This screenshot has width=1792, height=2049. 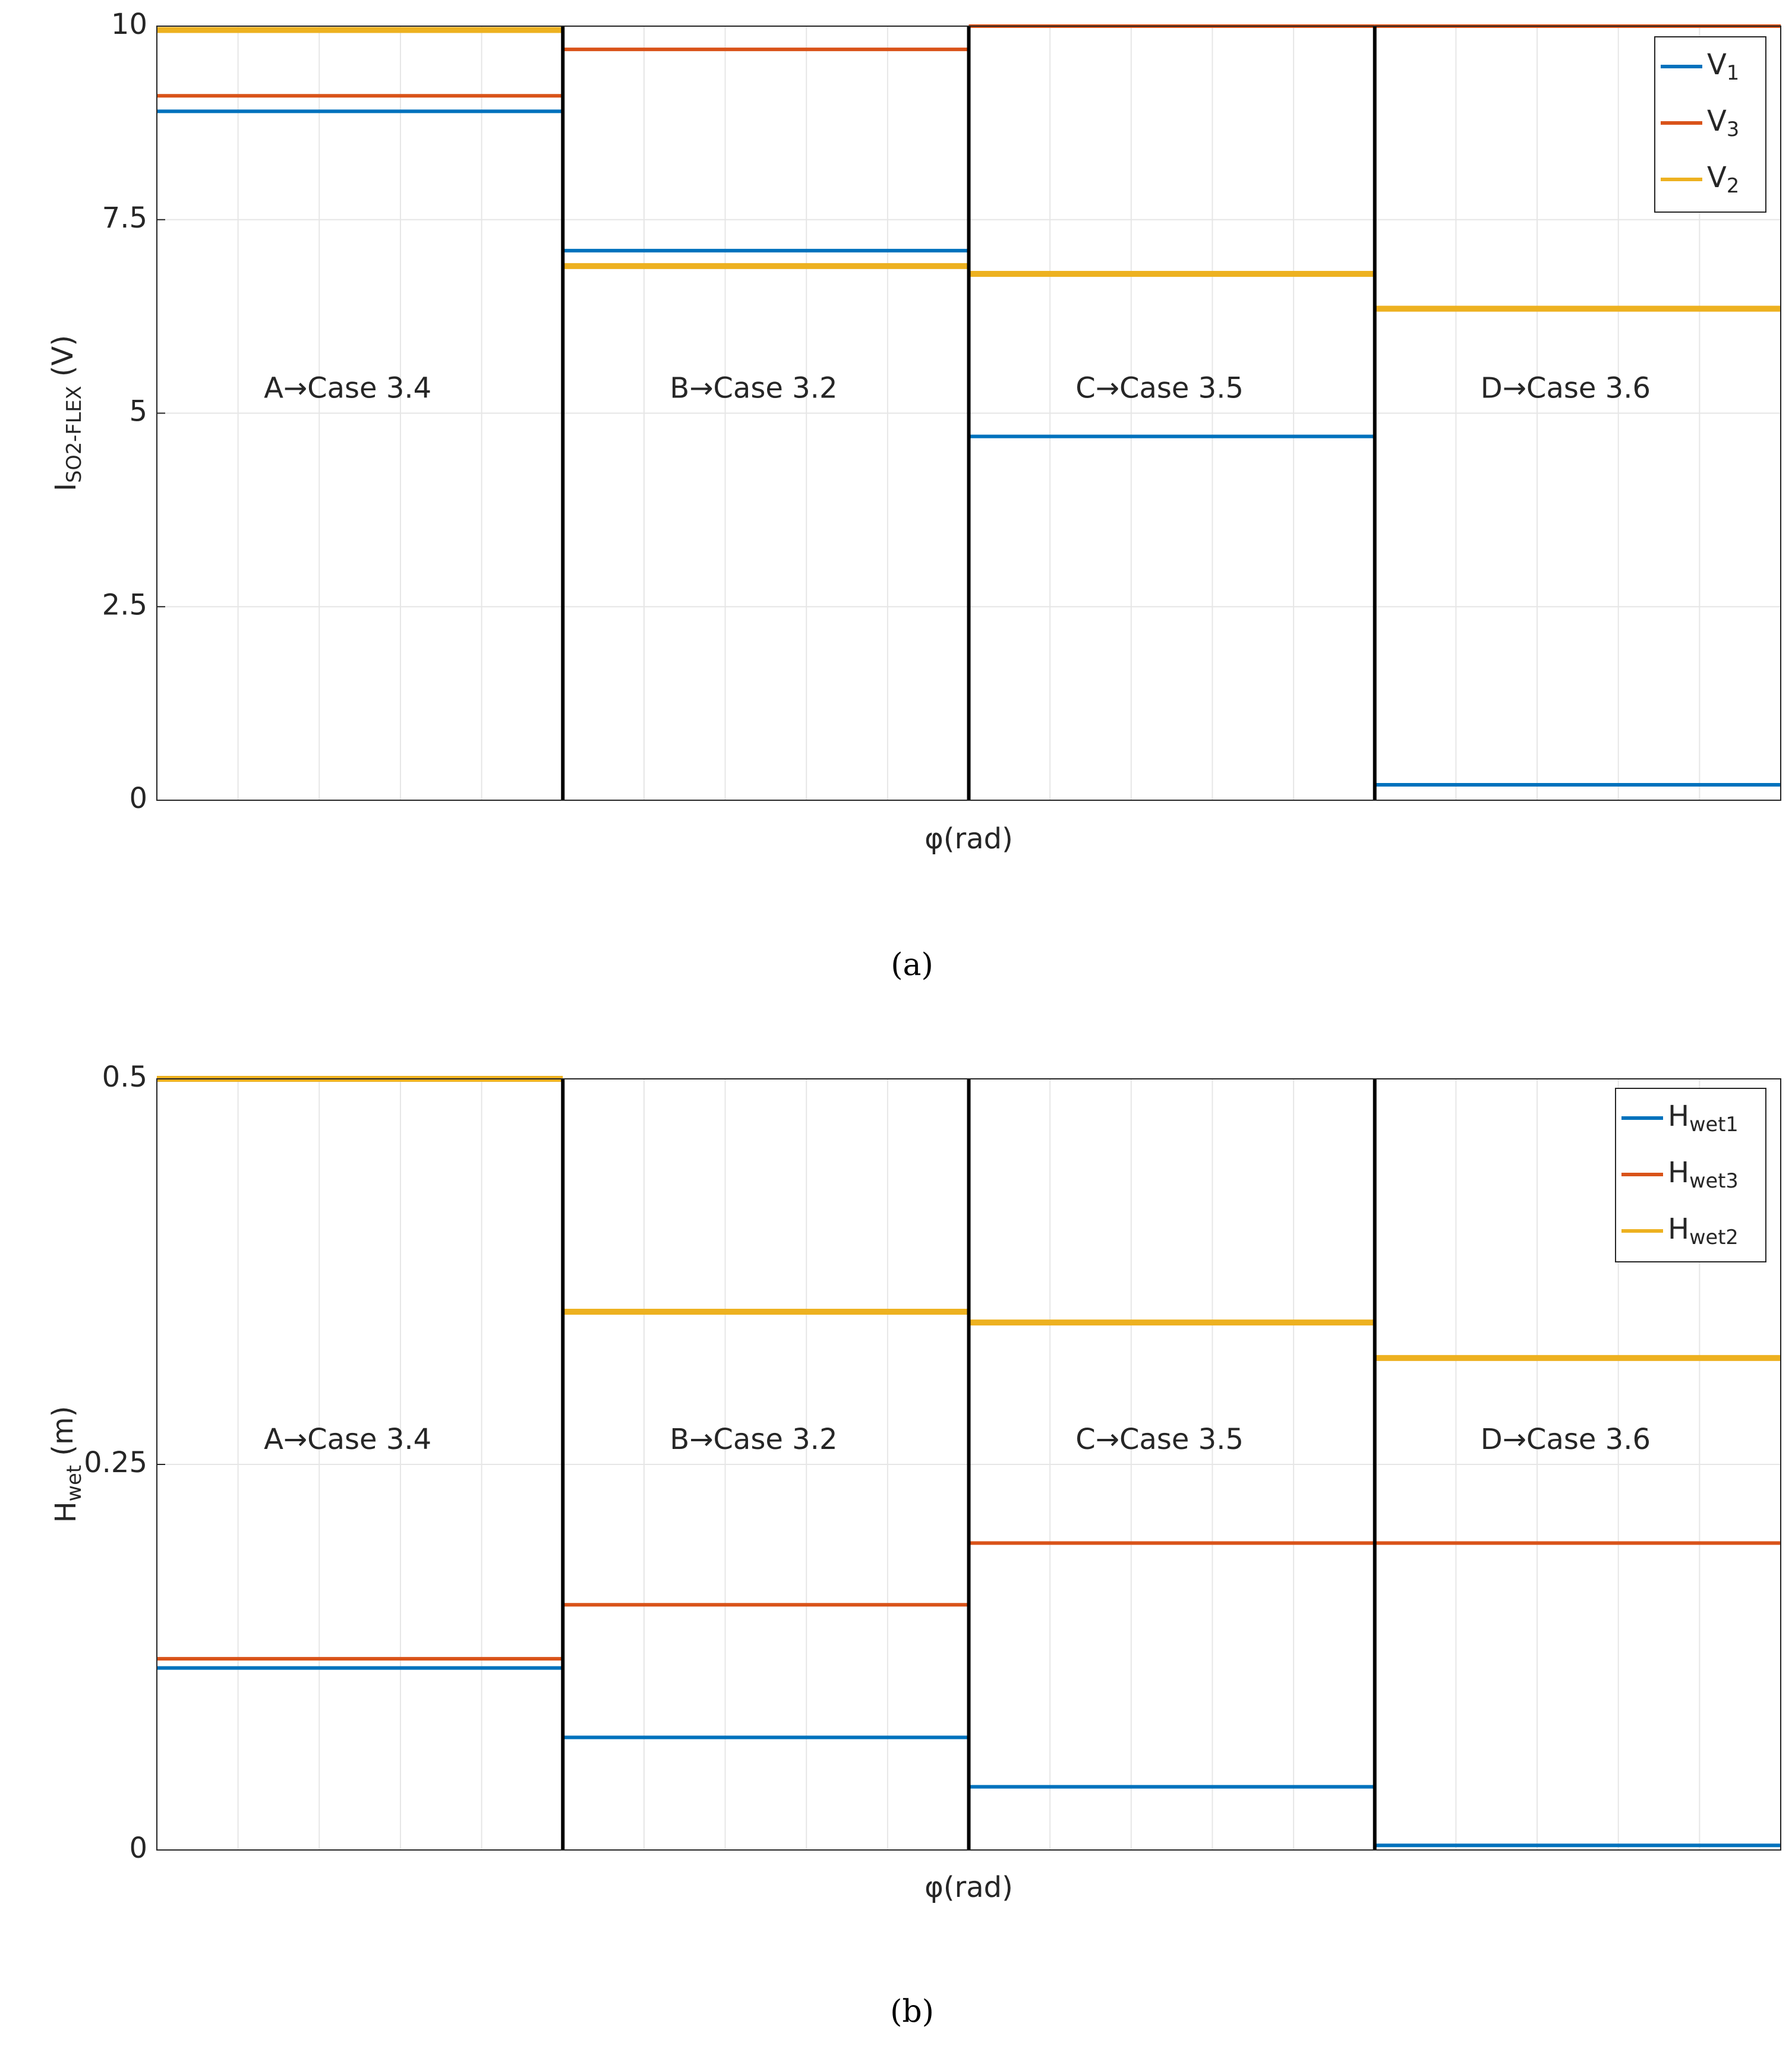 I want to click on legend-label: V2, so click(x=1723, y=179).